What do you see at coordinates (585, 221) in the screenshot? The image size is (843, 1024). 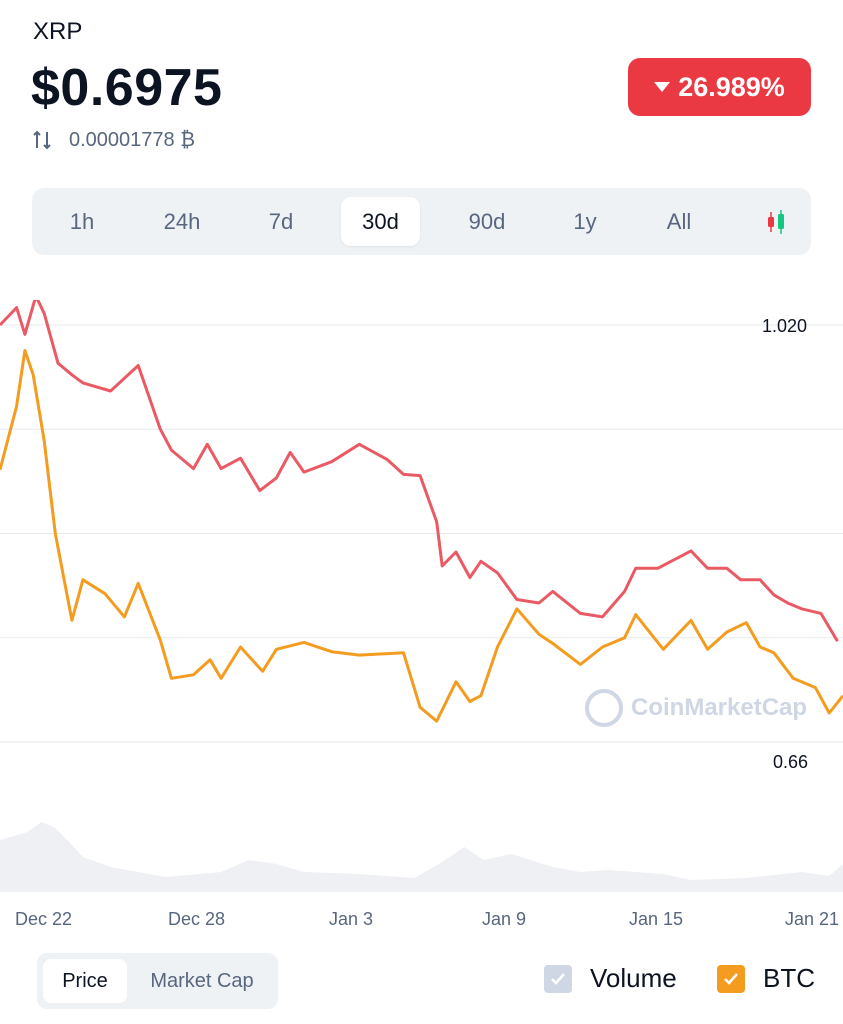 I see `tab-1y: 1y` at bounding box center [585, 221].